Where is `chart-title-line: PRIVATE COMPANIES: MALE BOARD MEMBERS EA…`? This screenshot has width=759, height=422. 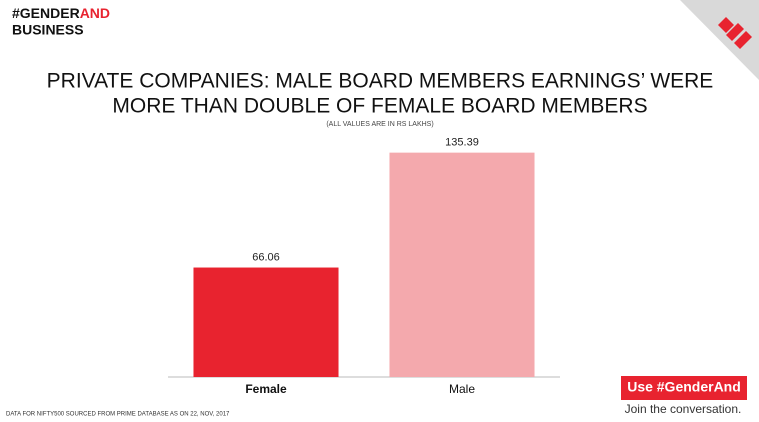 chart-title-line: PRIVATE COMPANIES: MALE BOARD MEMBERS EA… is located at coordinates (380, 81).